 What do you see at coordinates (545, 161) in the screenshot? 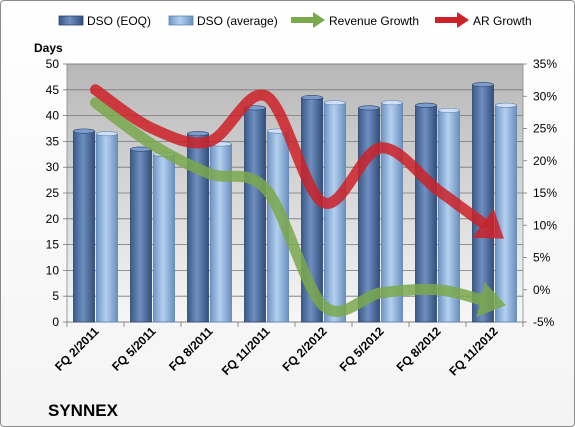
I see `y2-tick-label: 20%` at bounding box center [545, 161].